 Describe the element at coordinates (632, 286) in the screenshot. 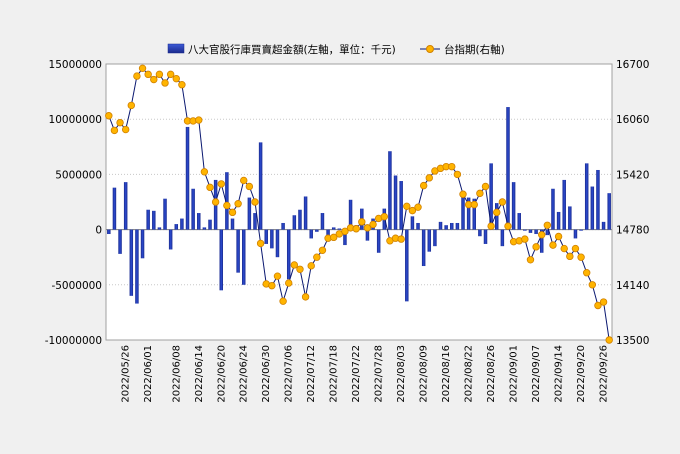

I see `right-tick-label: 14140` at that location.